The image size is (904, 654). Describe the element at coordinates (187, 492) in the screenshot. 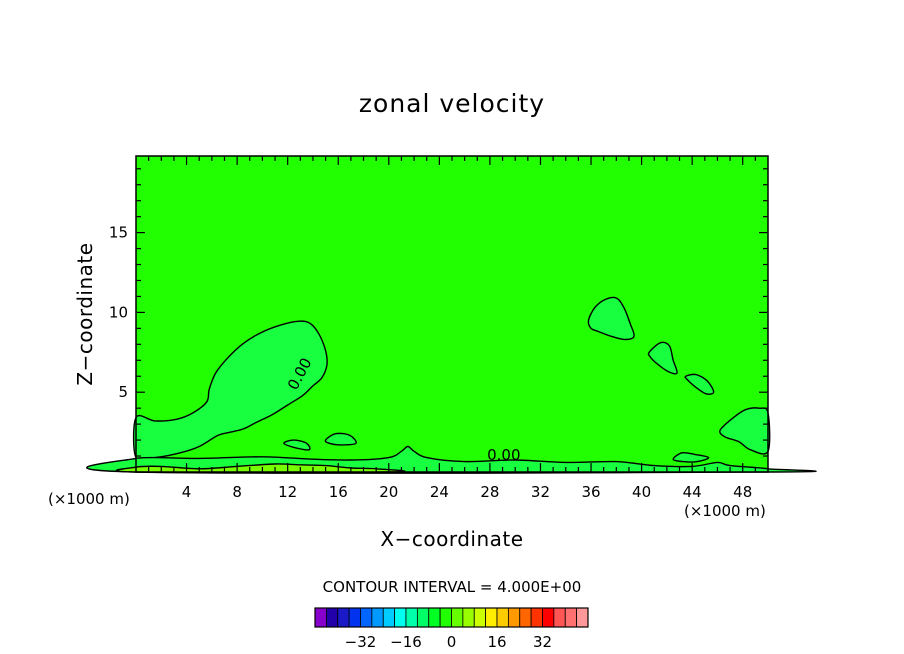

I see `x-tick-label: 4` at that location.